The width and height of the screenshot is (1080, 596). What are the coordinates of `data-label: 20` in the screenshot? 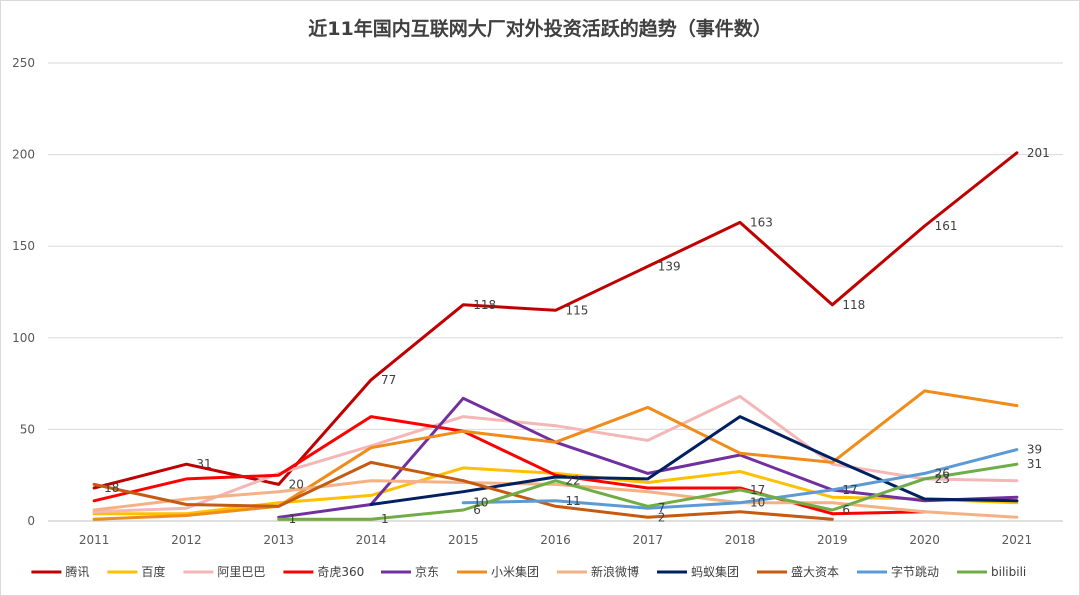 It's located at (296, 484).